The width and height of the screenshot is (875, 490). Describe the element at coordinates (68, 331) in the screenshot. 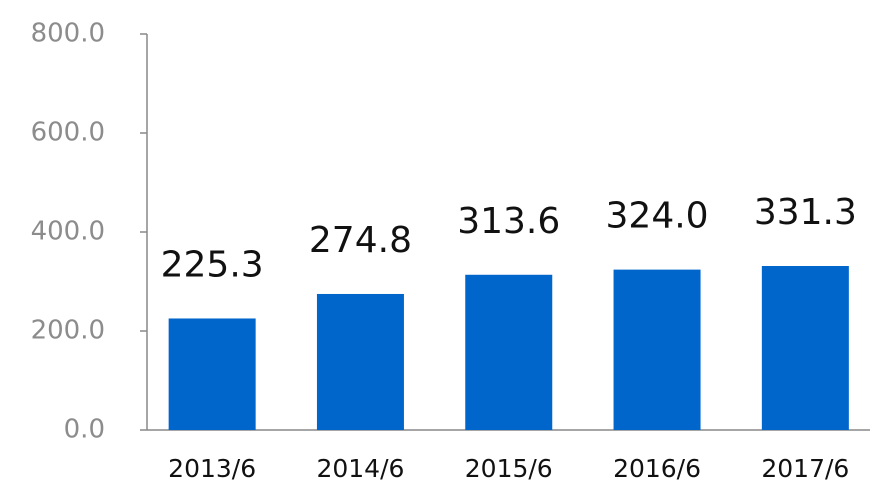

I see `y-tick-label: 200.0` at that location.